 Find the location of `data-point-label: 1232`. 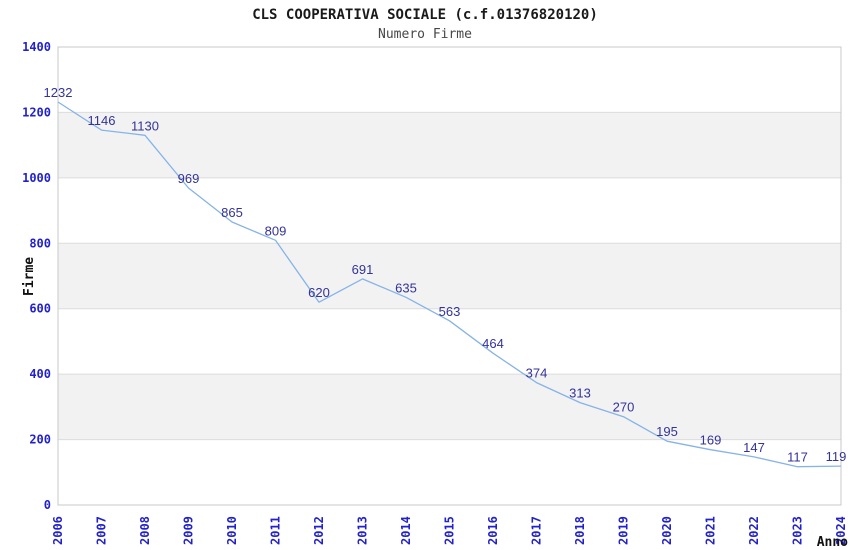

data-point-label: 1232 is located at coordinates (58, 92).